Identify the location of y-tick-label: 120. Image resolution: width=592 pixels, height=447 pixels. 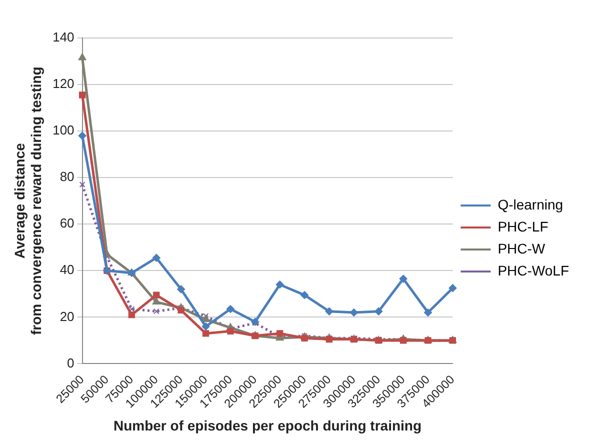
(63, 84).